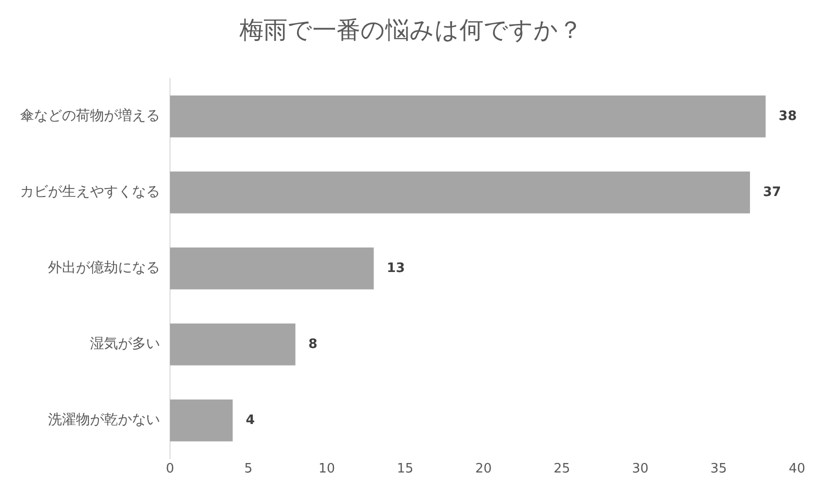 The image size is (822, 491). What do you see at coordinates (327, 469) in the screenshot?
I see `x-tick-label: 10` at bounding box center [327, 469].